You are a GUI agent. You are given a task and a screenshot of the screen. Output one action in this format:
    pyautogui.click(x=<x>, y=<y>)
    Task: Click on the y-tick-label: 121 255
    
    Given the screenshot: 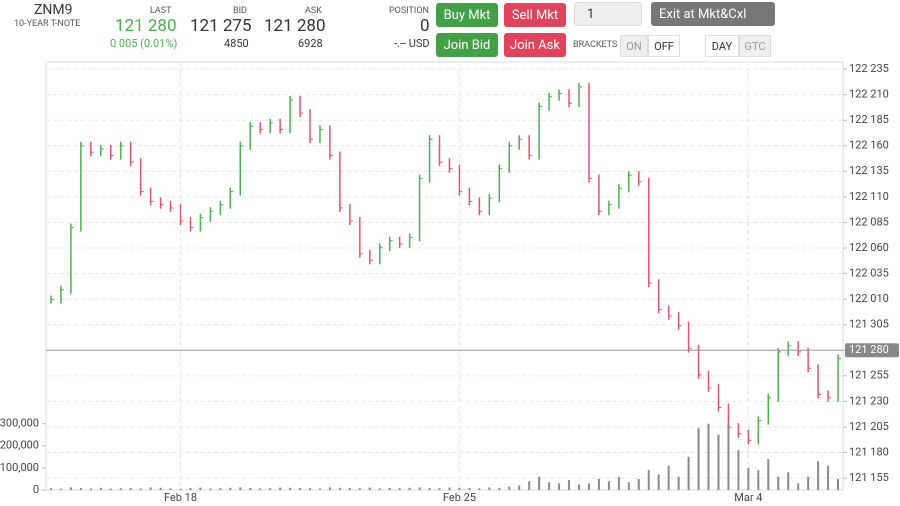 What is the action you would take?
    pyautogui.click(x=869, y=375)
    